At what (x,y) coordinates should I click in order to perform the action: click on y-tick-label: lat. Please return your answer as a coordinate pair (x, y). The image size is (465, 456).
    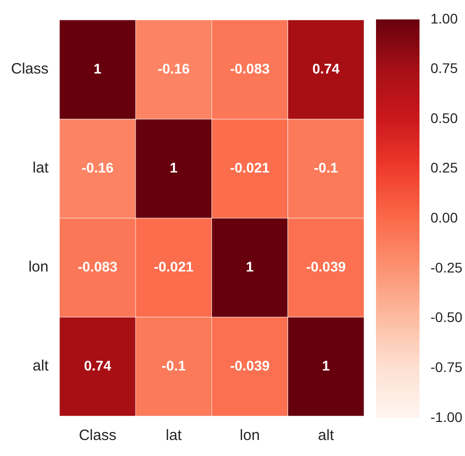
    Looking at the image, I should click on (41, 168).